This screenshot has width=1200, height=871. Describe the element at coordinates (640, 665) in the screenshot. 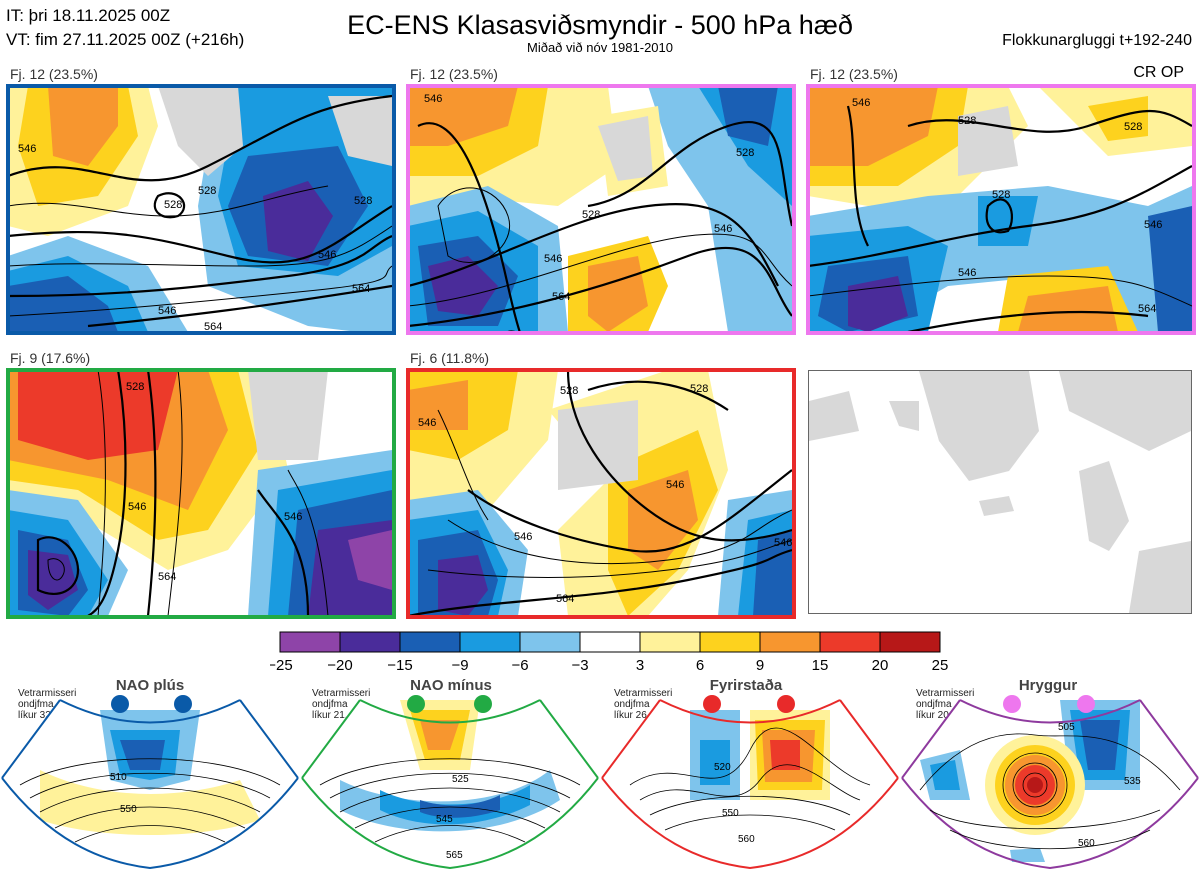

I see `colorbar-tick-label: 3` at that location.